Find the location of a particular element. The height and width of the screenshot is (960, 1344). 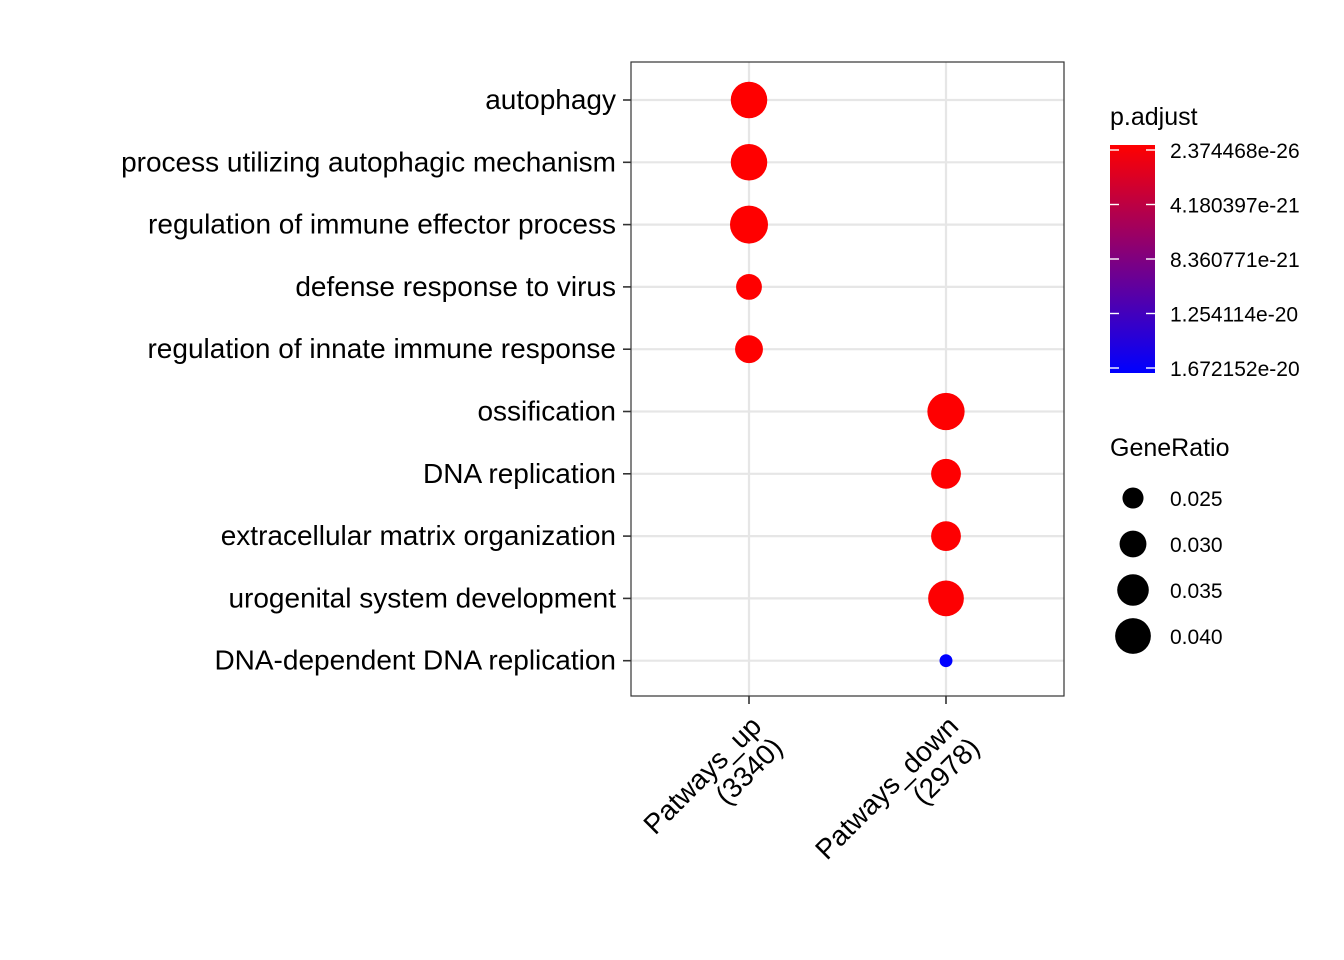

y-tick-label: ossification is located at coordinates (546, 411).